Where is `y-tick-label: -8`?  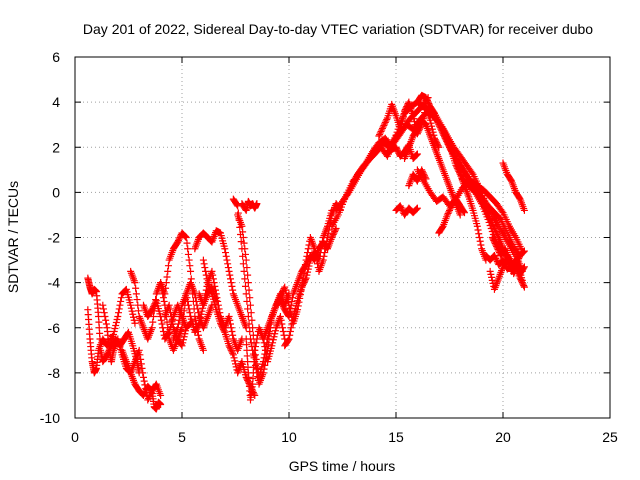
y-tick-label: -8 is located at coordinates (54, 373).